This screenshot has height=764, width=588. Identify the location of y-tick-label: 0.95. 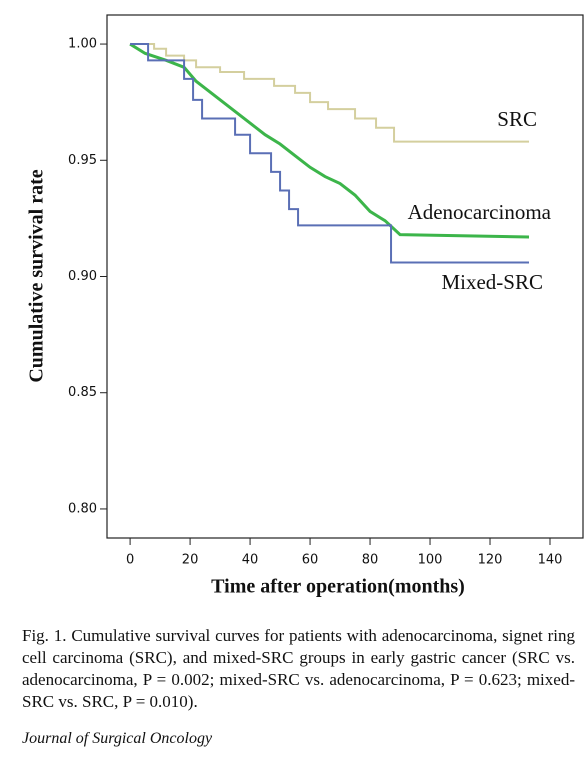
(82, 160).